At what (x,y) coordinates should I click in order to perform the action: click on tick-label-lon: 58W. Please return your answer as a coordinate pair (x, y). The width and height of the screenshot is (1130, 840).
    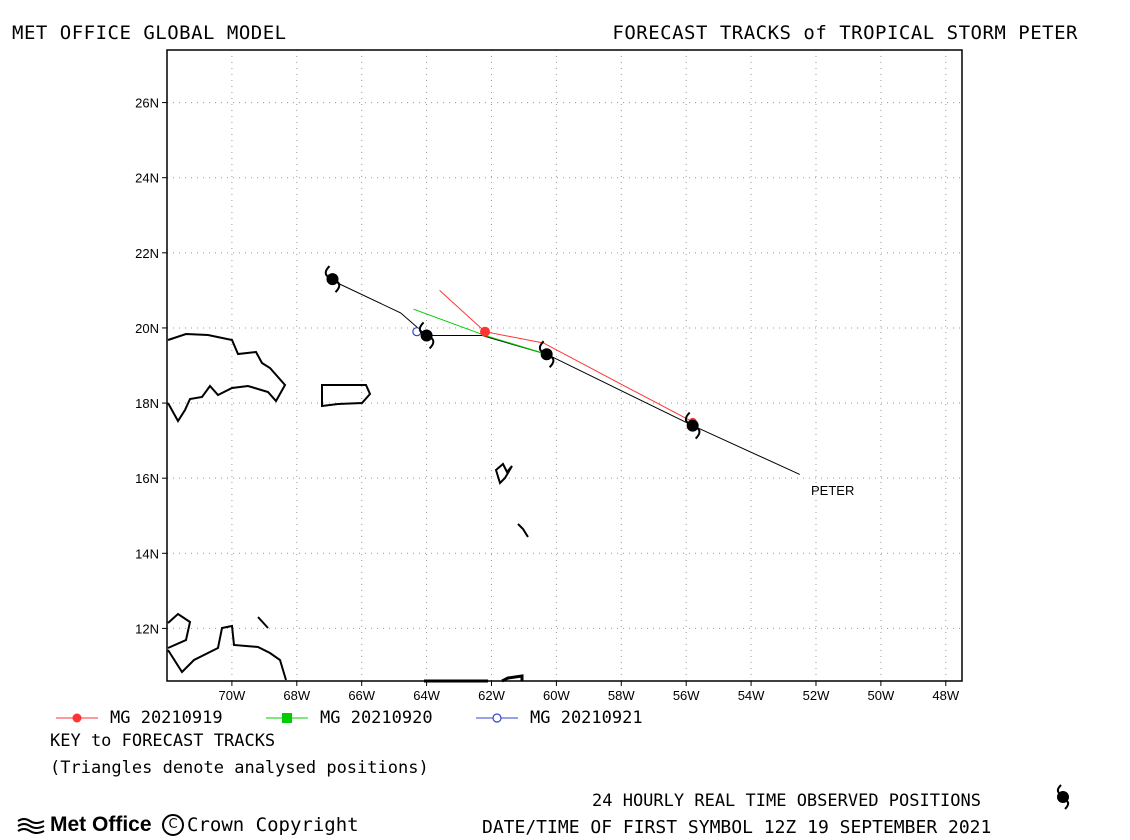
    Looking at the image, I should click on (621, 695).